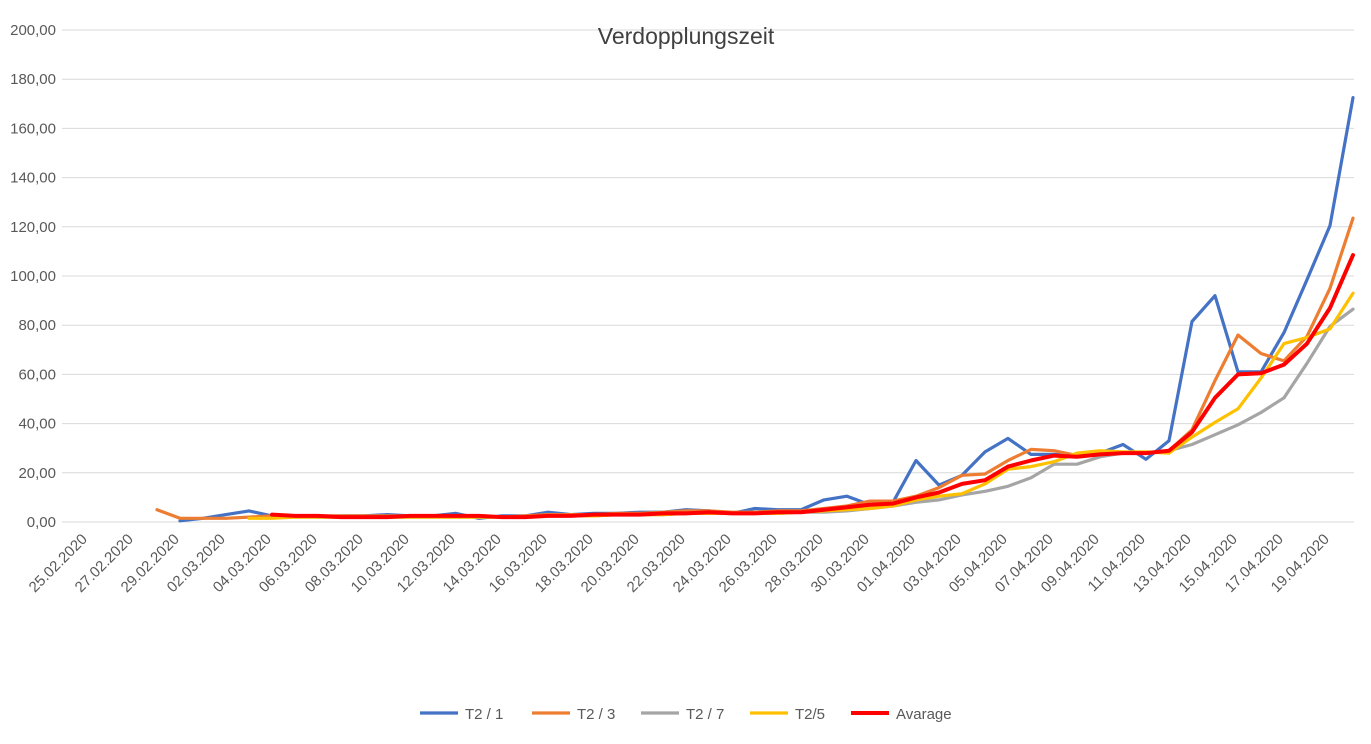  What do you see at coordinates (37, 424) in the screenshot?
I see `y-tick-label: 40,00` at bounding box center [37, 424].